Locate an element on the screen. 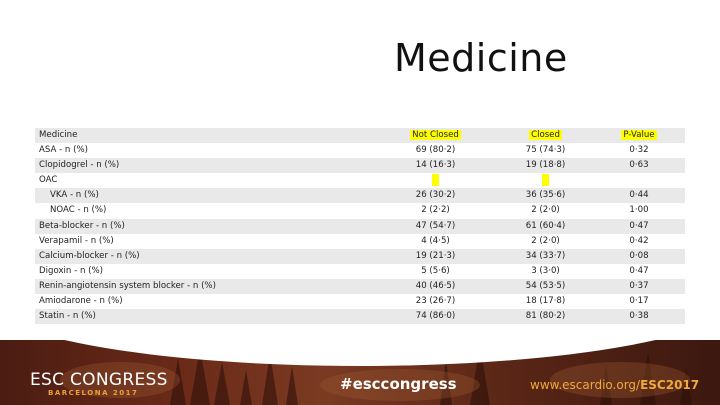  table-header-row: Medicine Not Closed Closed P-Value is located at coordinates (360, 136).